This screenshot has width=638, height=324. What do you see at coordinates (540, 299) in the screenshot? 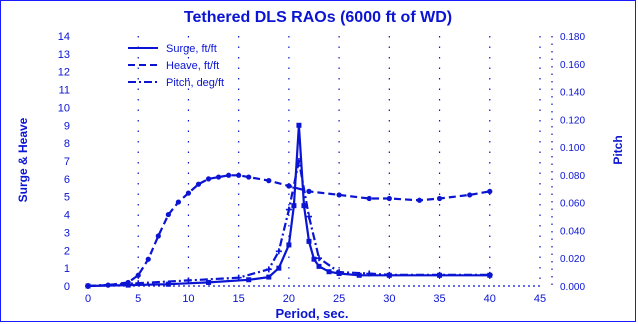
I see `x-tick-label: 45` at bounding box center [540, 299].